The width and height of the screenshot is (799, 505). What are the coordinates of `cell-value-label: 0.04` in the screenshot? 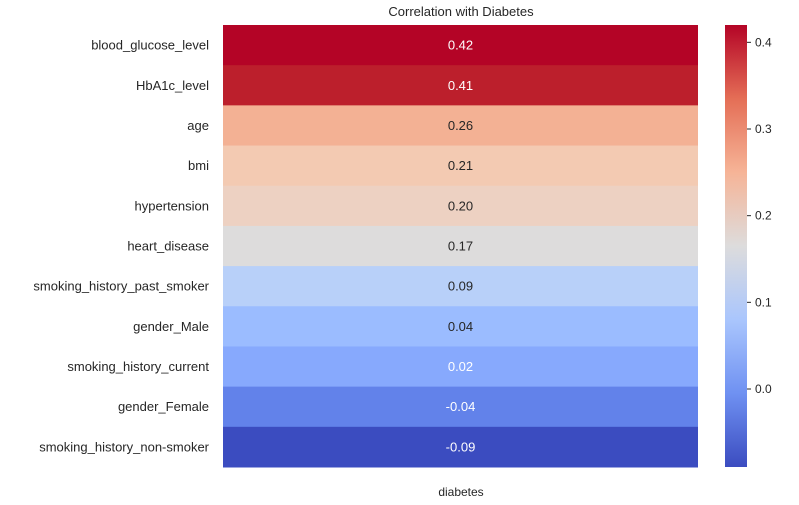 It's located at (460, 326).